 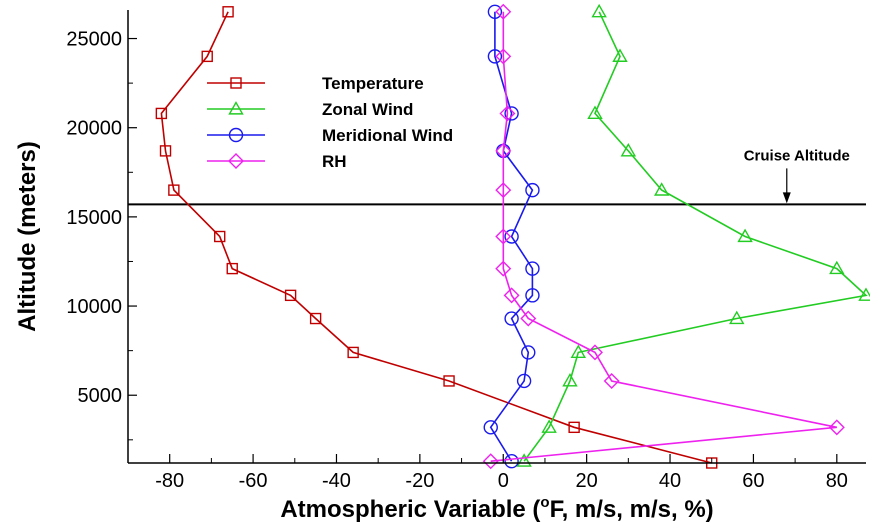 I want to click on cruise-altitude-label: Cruise Altitude, so click(x=797, y=155).